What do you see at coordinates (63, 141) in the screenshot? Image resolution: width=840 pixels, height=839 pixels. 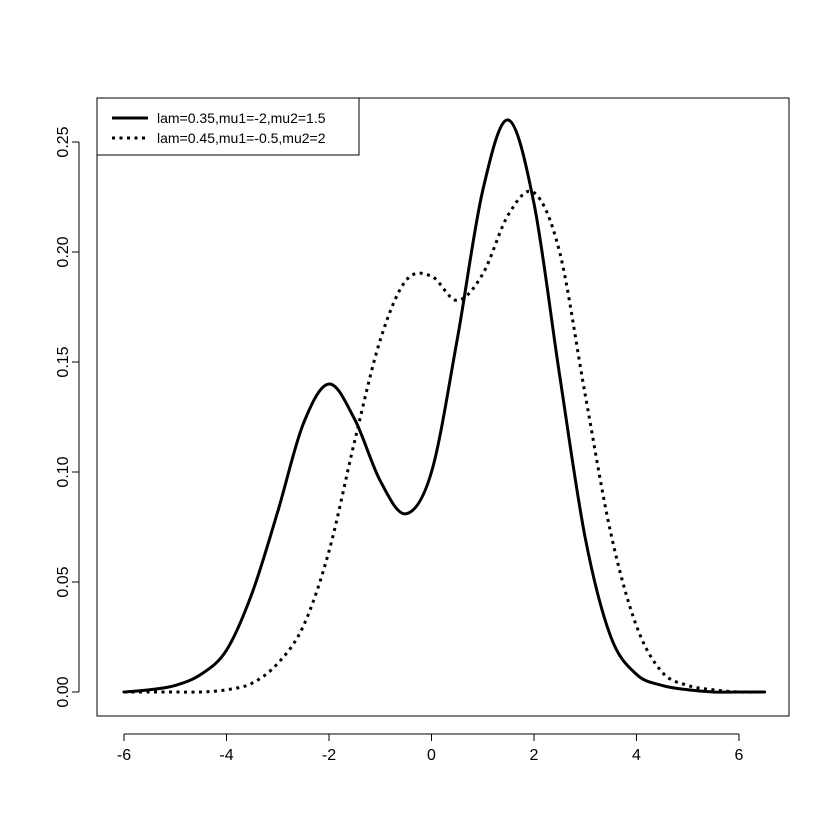 I see `y-tick-label: 0.25` at bounding box center [63, 141].